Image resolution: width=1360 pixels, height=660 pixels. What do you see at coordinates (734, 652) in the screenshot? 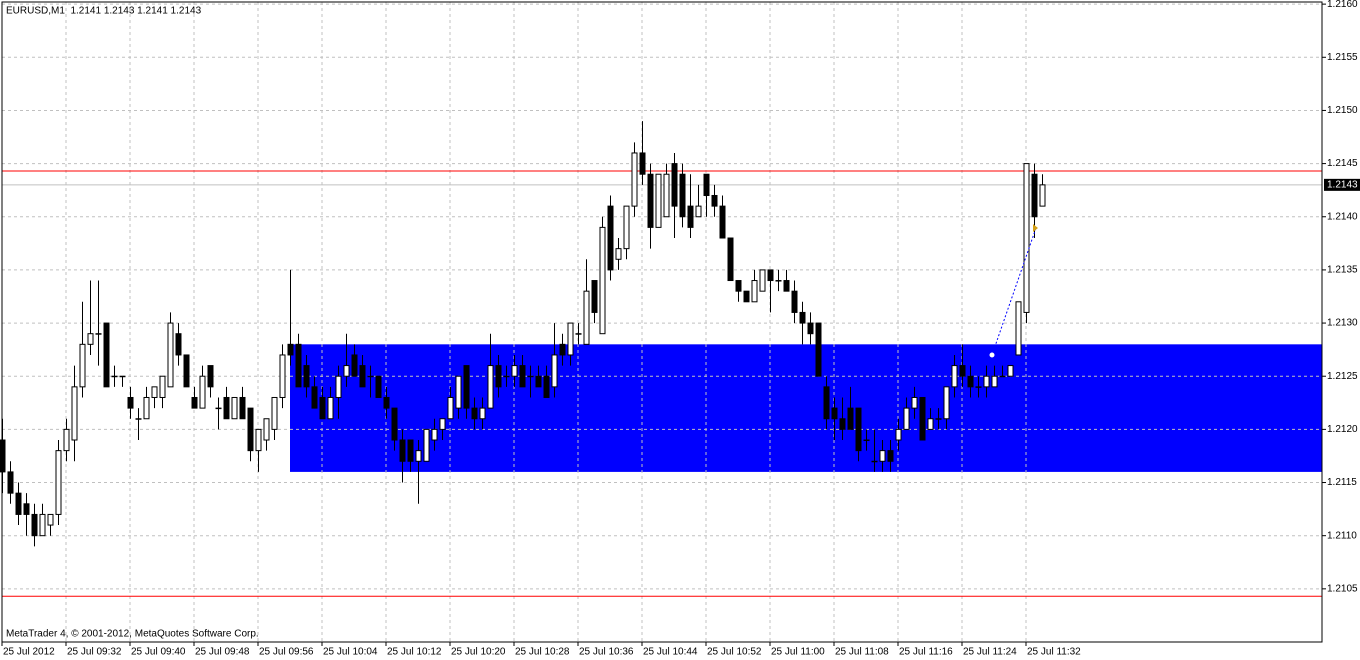
I see `x-tick-label: 25 Jul 10:52` at bounding box center [734, 652].